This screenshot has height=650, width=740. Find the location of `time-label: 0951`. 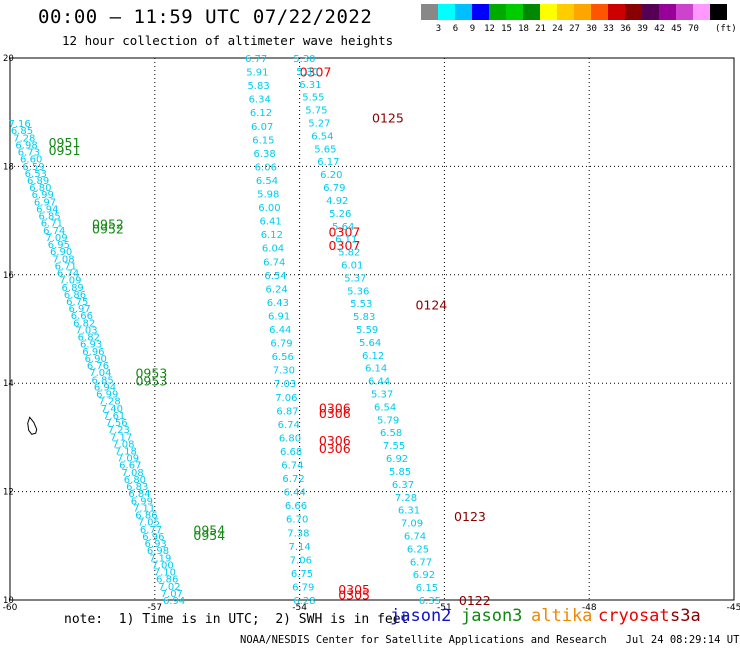

time-label: 0951 is located at coordinates (65, 150).